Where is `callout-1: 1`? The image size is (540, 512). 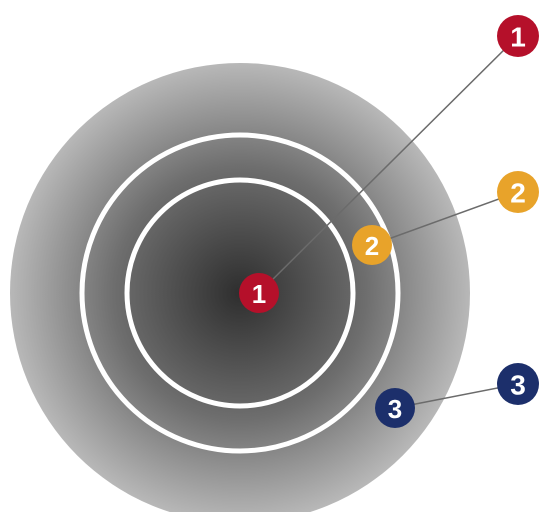
callout-1: 1 is located at coordinates (518, 36).